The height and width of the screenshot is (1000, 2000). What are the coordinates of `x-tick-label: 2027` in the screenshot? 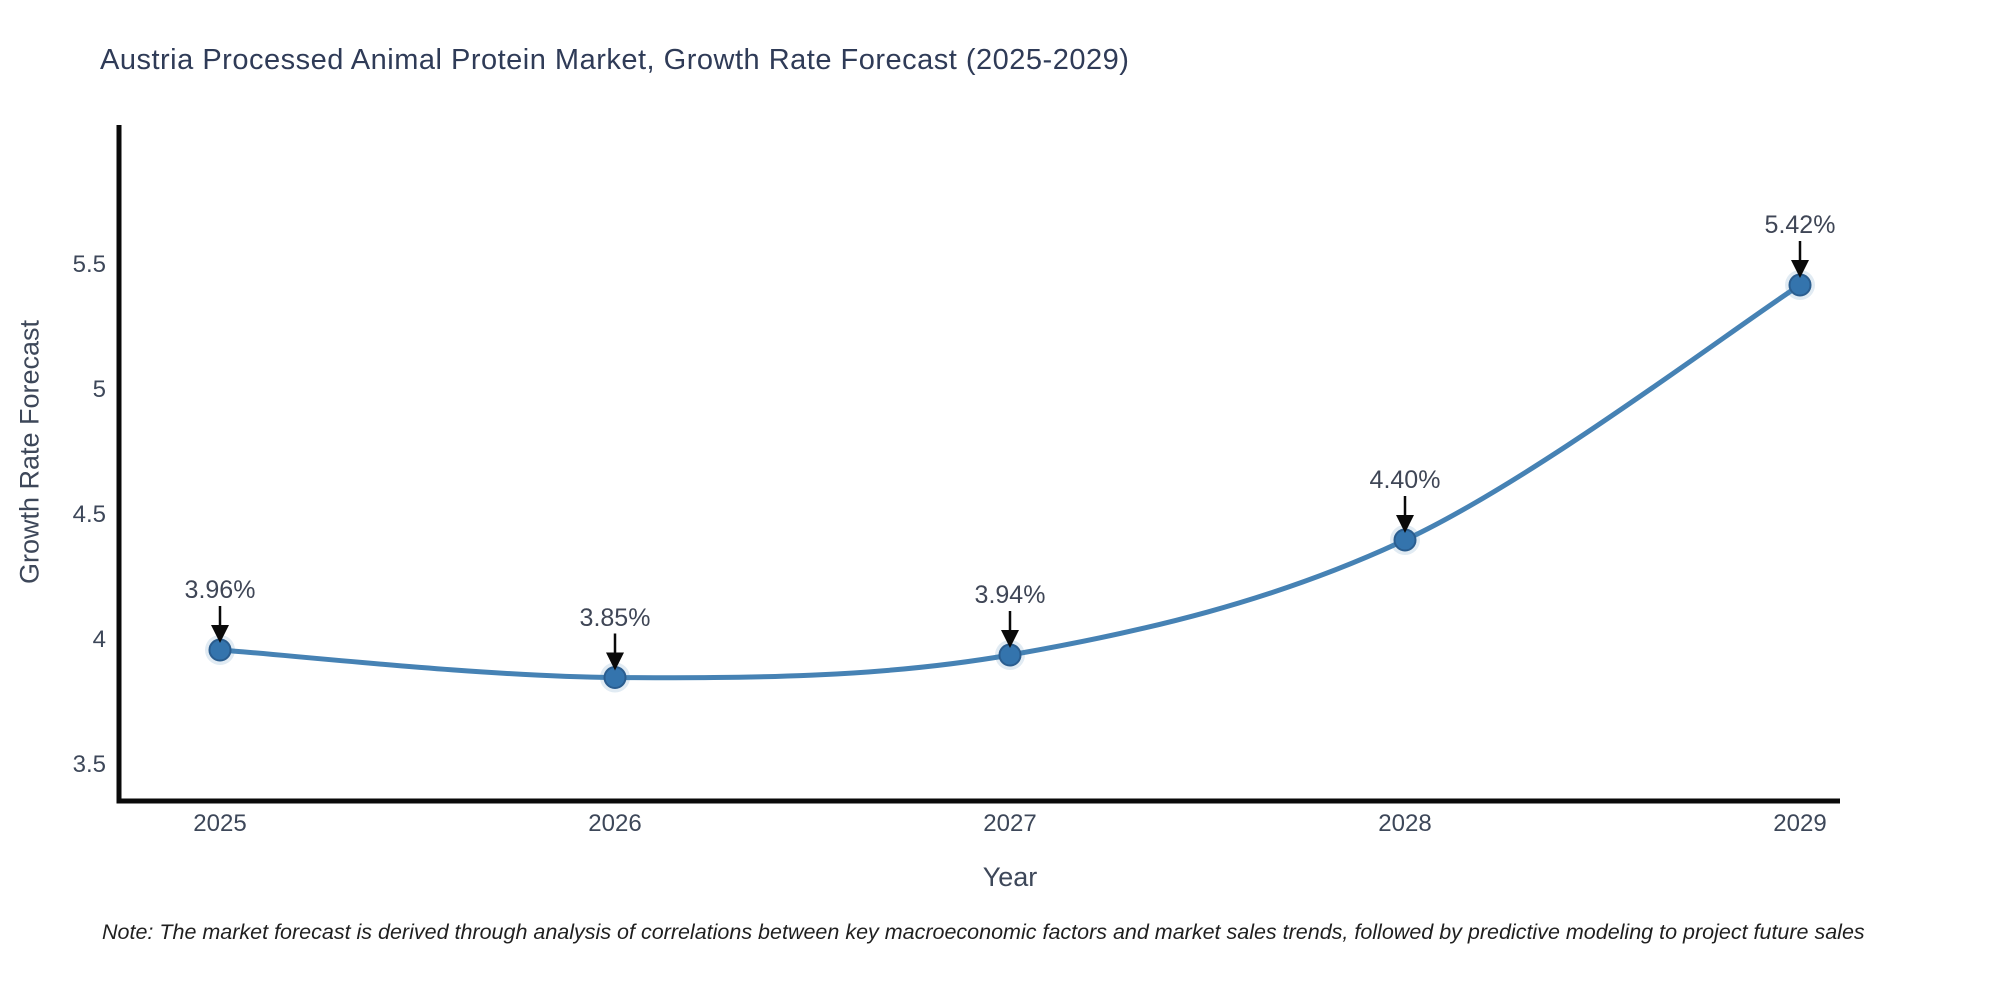 It's located at (1010, 823).